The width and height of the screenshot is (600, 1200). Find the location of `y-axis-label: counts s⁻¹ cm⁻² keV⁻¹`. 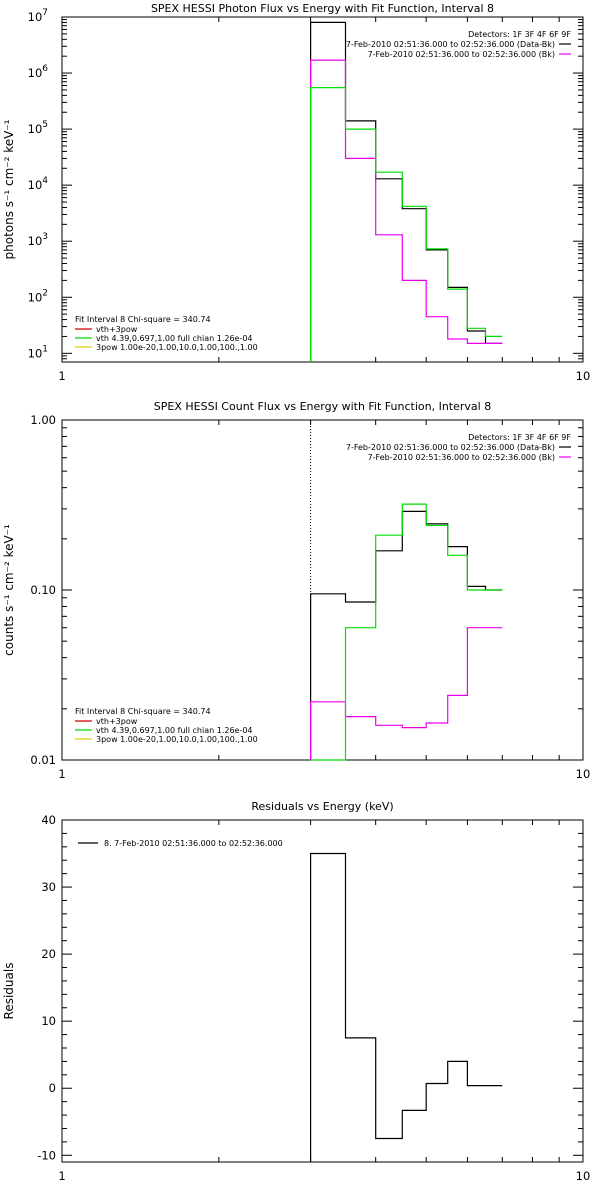

y-axis-label: counts s⁻¹ cm⁻² keV⁻¹ is located at coordinates (9, 590).